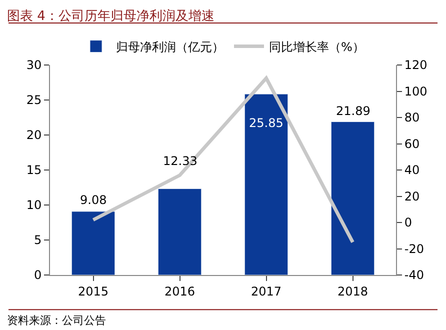 The image size is (446, 330). Describe the element at coordinates (34, 100) in the screenshot. I see `y-tick-label: 25` at that location.